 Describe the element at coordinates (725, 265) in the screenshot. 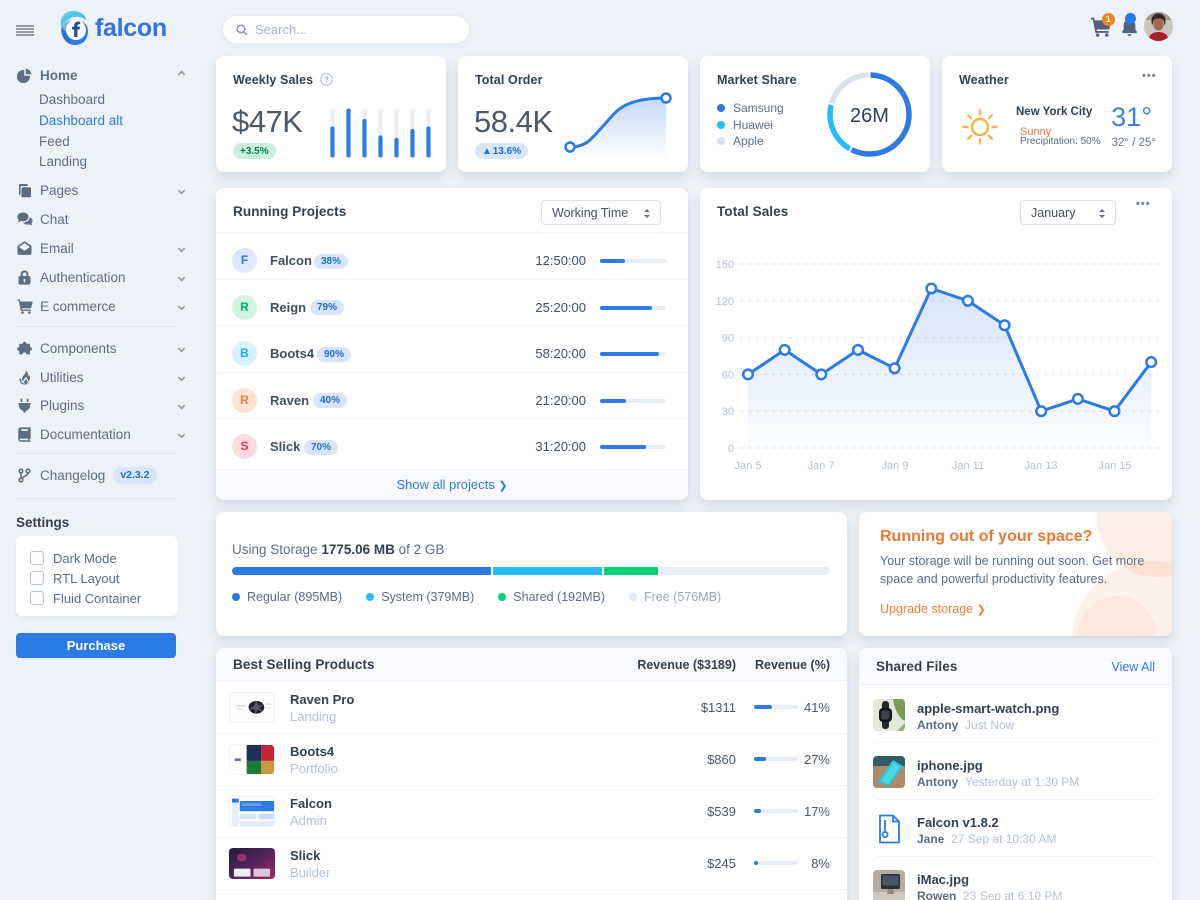

I see `svg-text: 150` at that location.